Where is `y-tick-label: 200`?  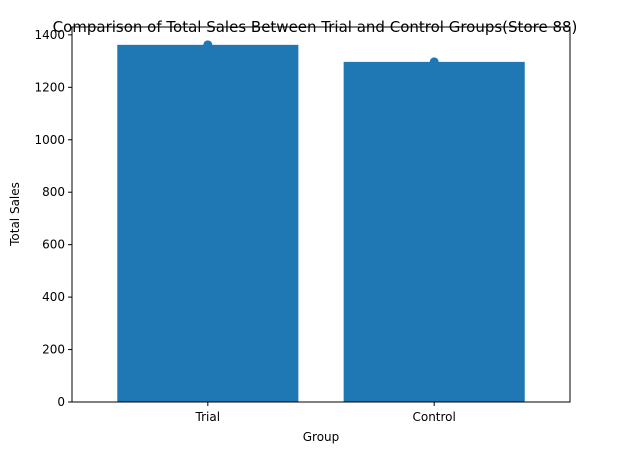
y-tick-label: 200 is located at coordinates (53, 350).